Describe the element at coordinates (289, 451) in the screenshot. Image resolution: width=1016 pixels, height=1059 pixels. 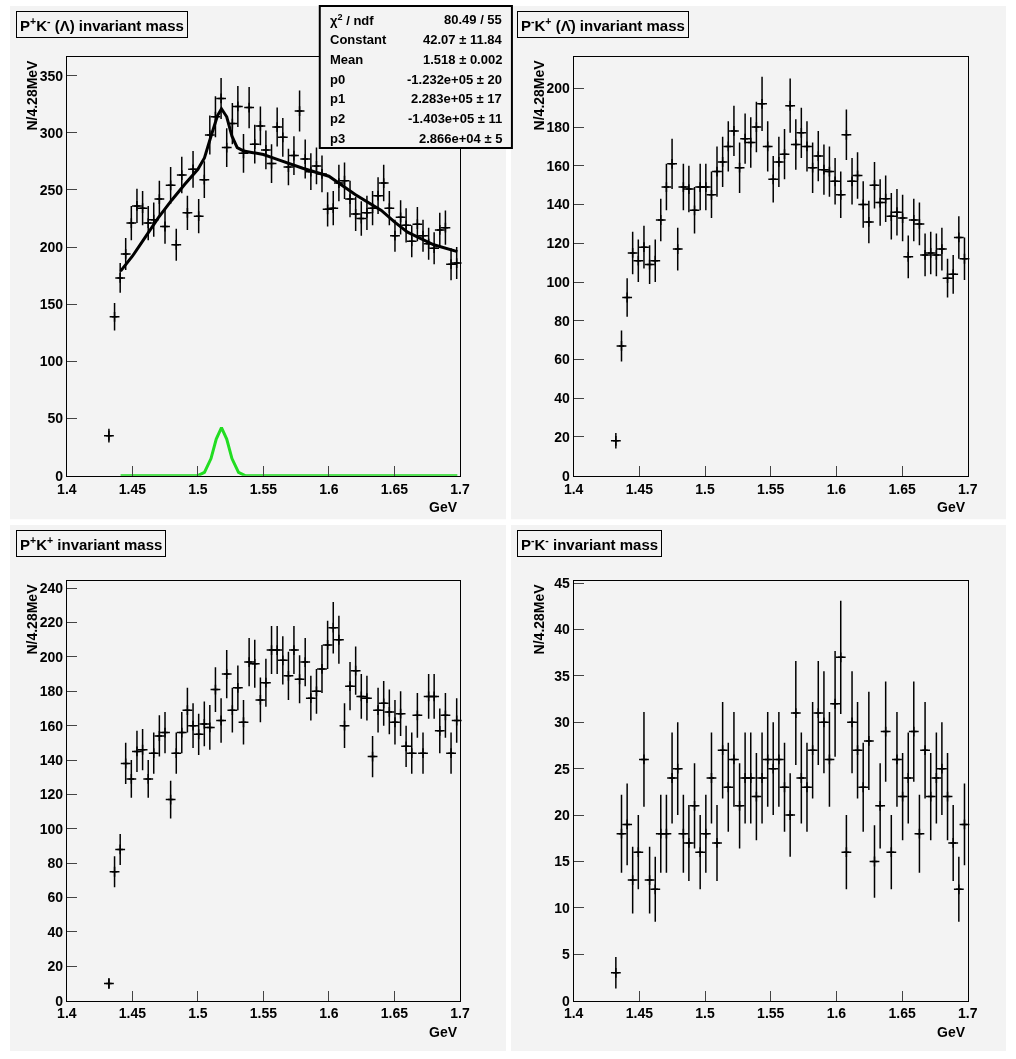
I see `line-series` at that location.